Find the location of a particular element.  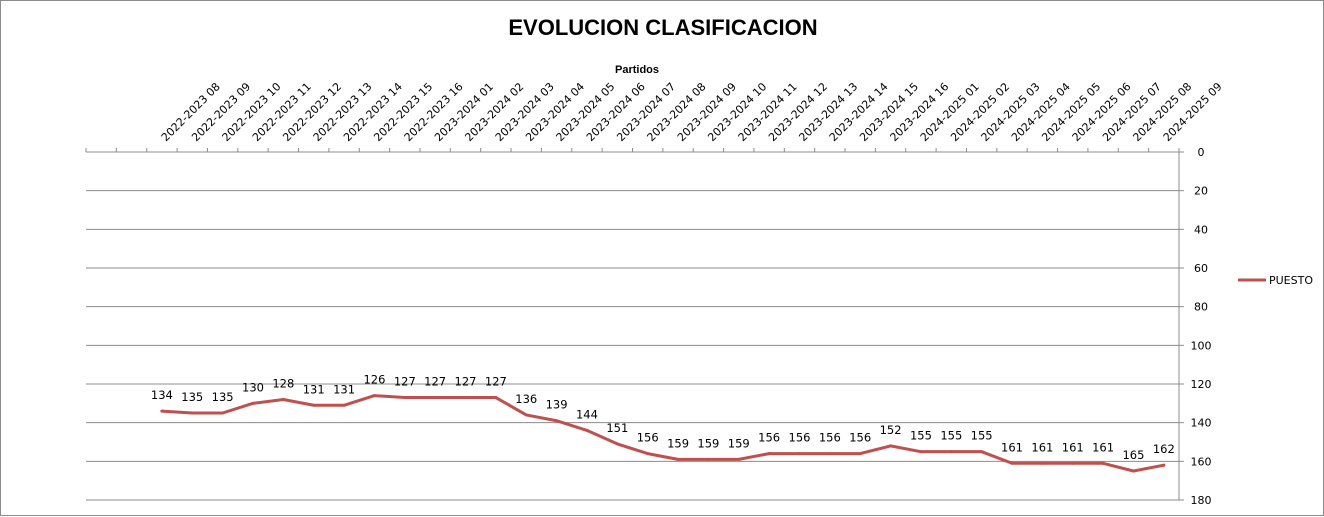

data-label: 134 is located at coordinates (162, 395).